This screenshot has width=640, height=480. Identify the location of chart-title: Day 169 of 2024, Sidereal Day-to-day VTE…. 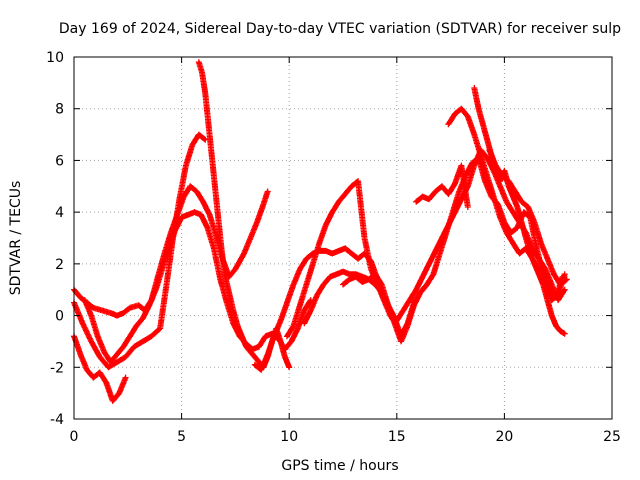
(340, 29).